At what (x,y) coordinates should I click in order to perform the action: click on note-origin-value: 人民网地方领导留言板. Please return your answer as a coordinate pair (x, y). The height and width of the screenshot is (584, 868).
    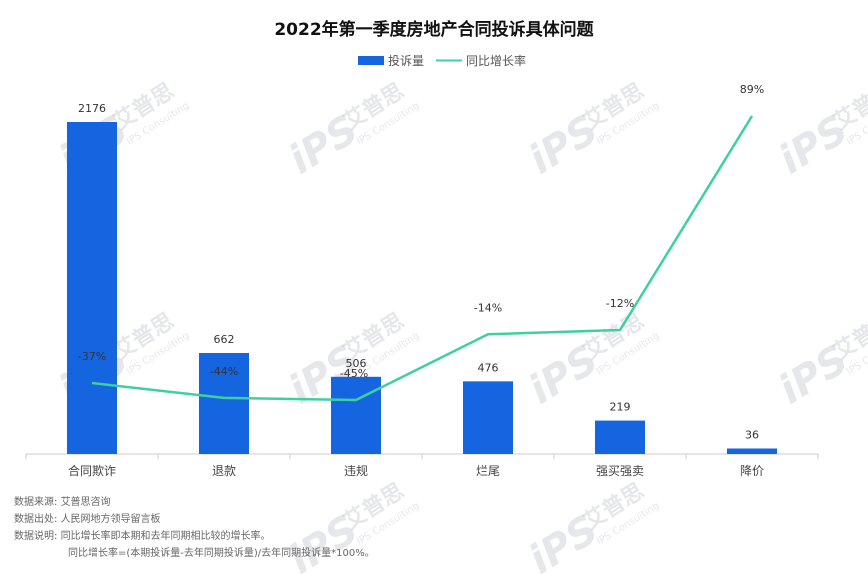
    Looking at the image, I should click on (110, 519).